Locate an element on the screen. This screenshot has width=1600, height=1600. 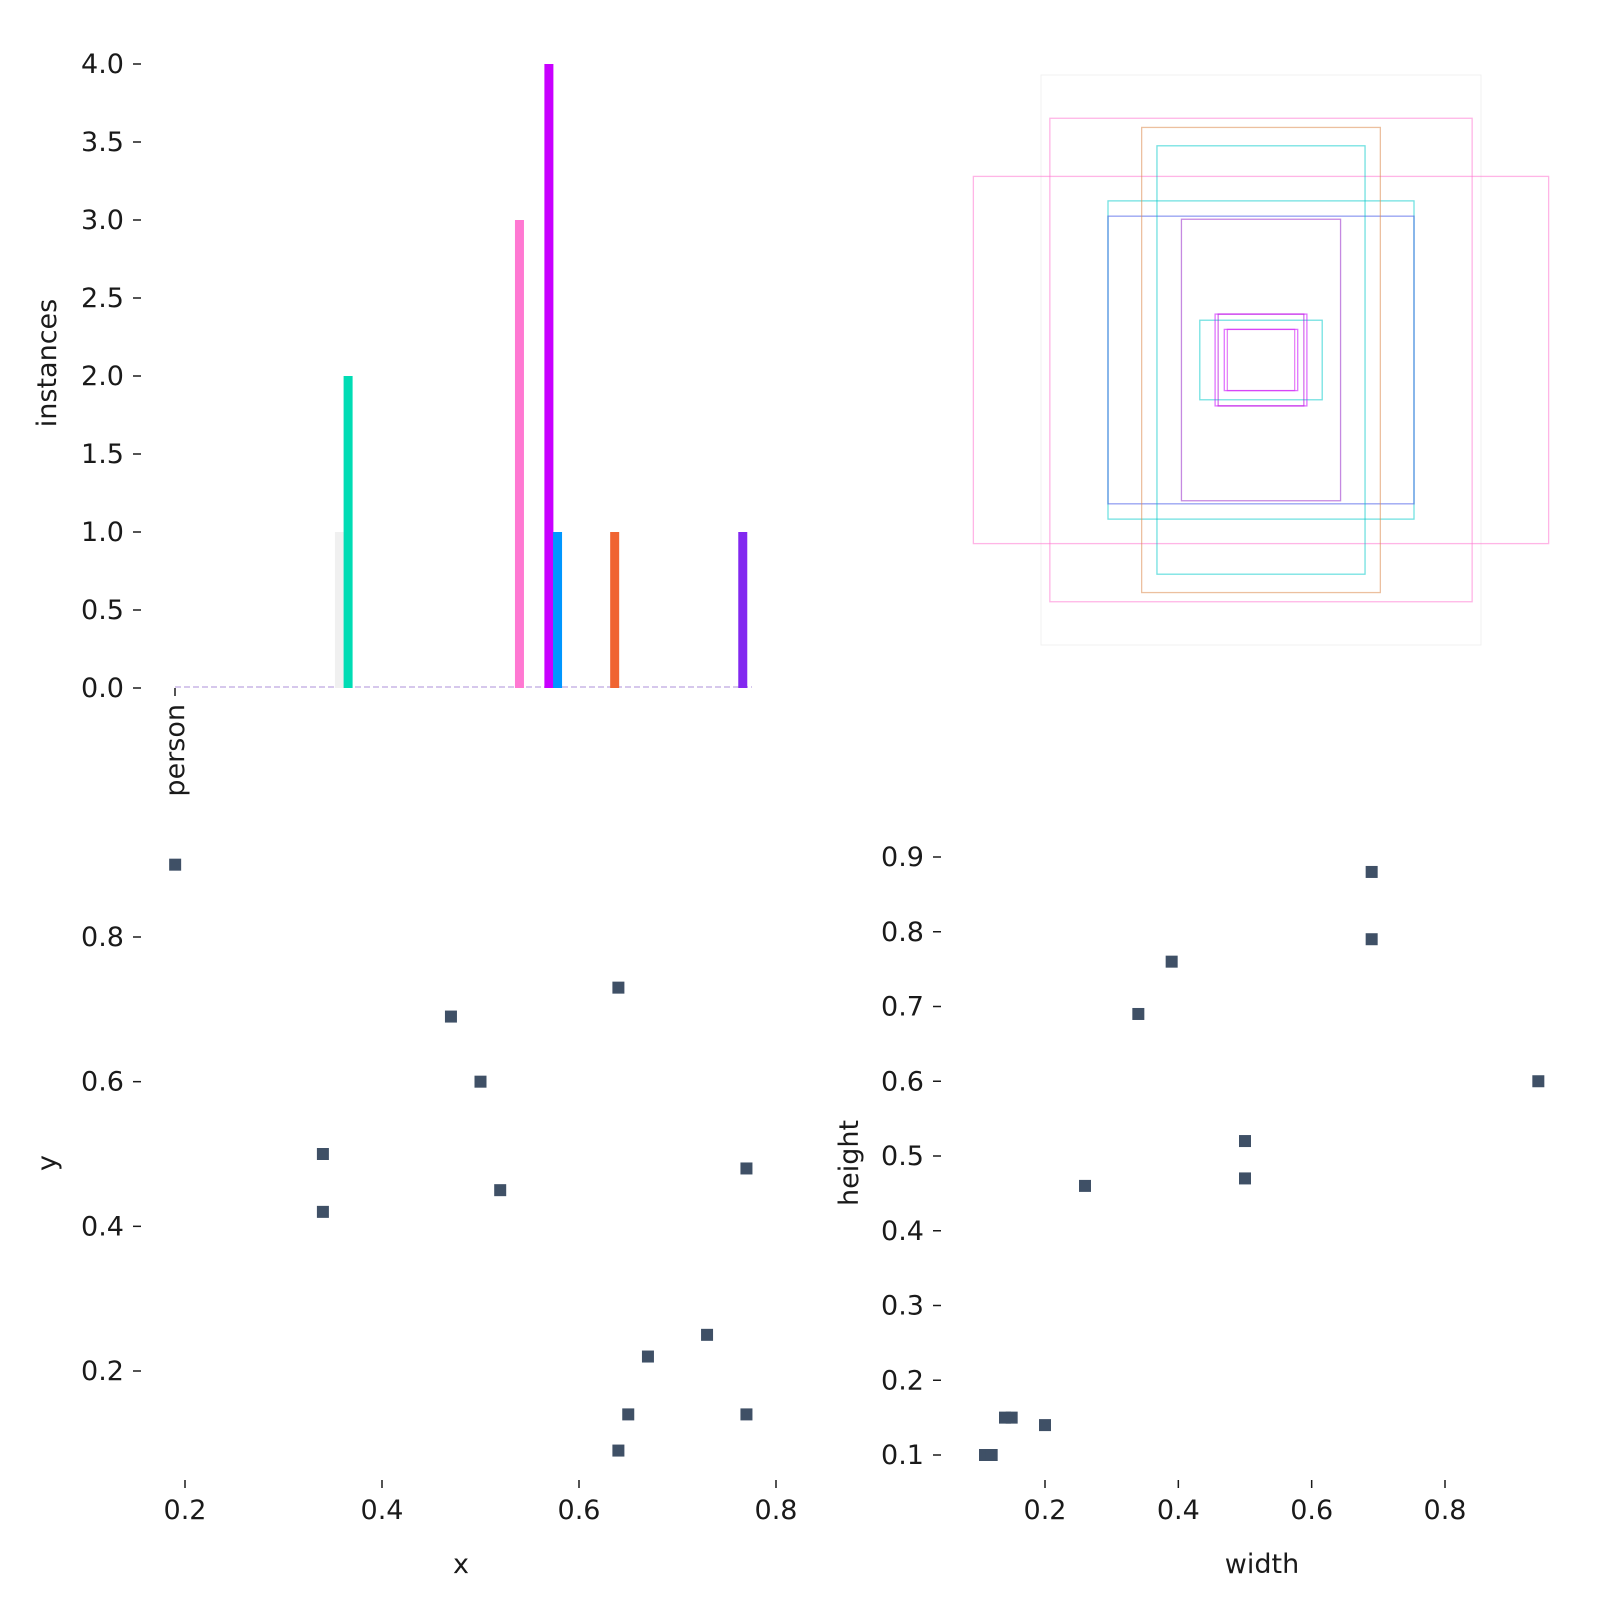
bar-y-tick-label: 0.5 is located at coordinates (102, 610).